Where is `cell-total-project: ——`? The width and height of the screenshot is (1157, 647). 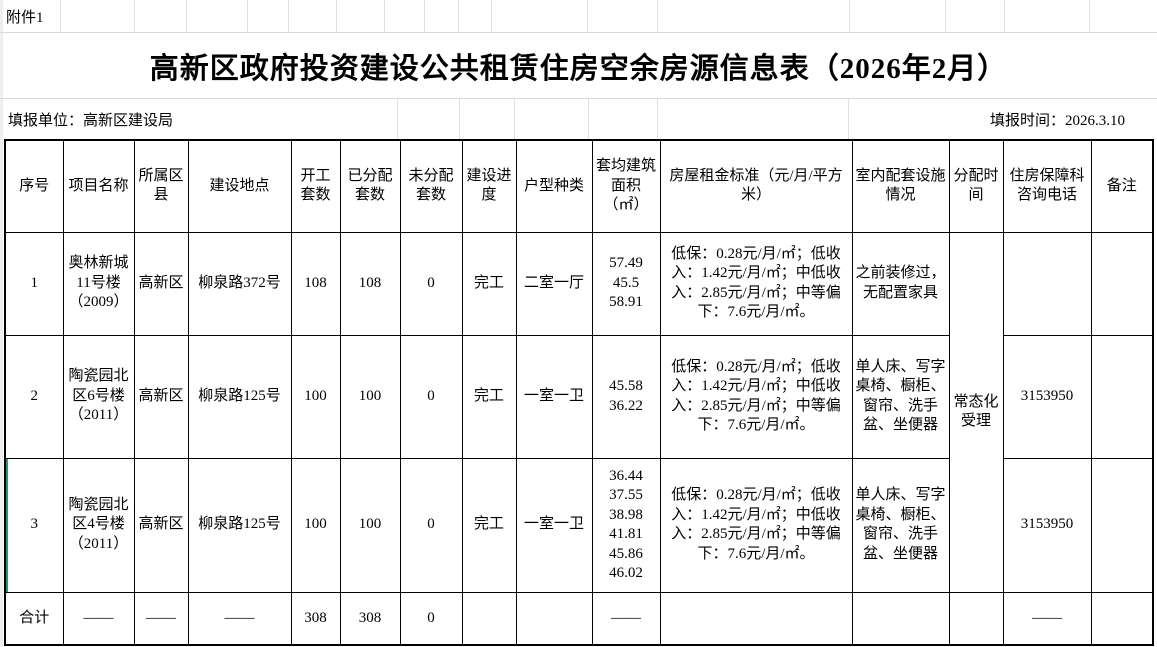 cell-total-project: —— is located at coordinates (98, 618).